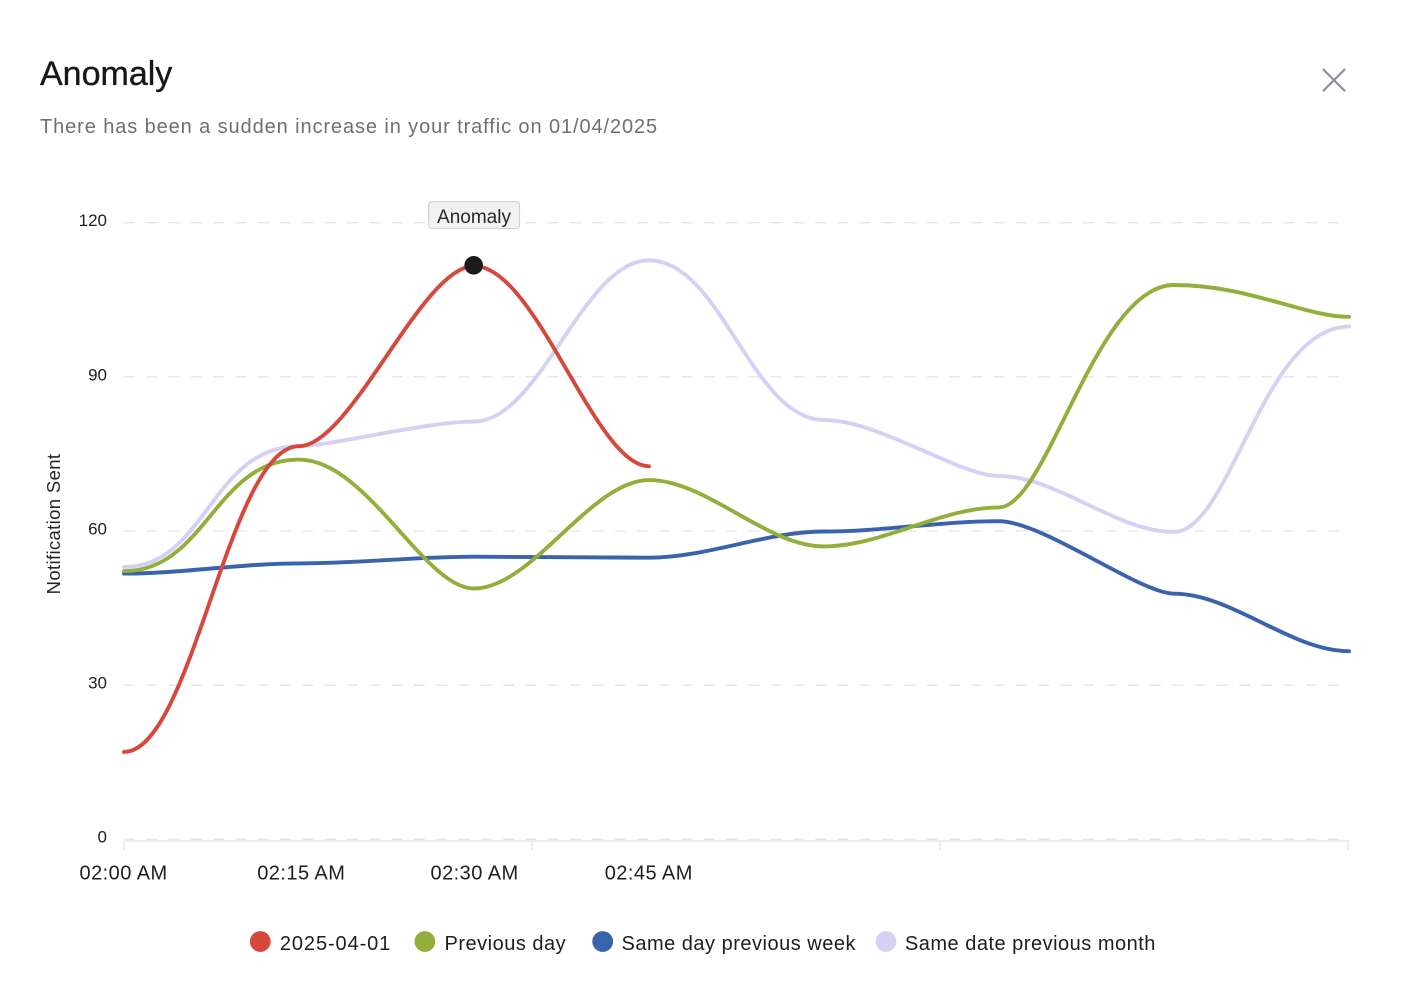 The width and height of the screenshot is (1406, 1006). I want to click on svg-text: 02:30 AM, so click(475, 874).